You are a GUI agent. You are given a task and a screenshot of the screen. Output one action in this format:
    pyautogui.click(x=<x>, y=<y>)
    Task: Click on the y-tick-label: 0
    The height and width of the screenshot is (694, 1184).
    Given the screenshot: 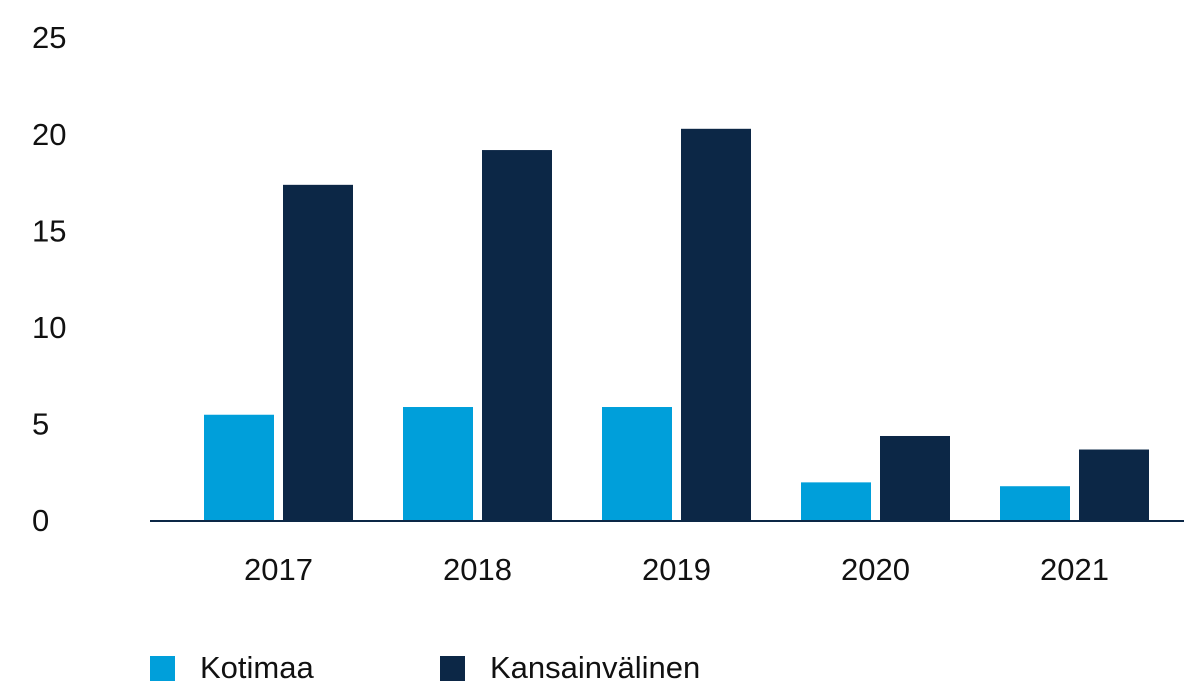 What is the action you would take?
    pyautogui.click(x=40, y=520)
    